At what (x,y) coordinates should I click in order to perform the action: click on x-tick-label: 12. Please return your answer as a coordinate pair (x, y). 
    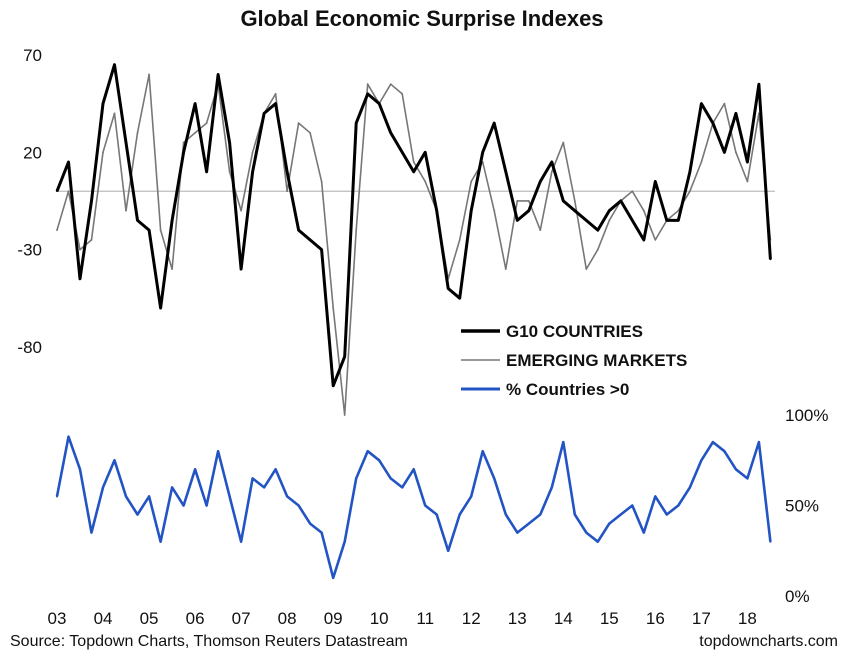
    Looking at the image, I should click on (471, 618).